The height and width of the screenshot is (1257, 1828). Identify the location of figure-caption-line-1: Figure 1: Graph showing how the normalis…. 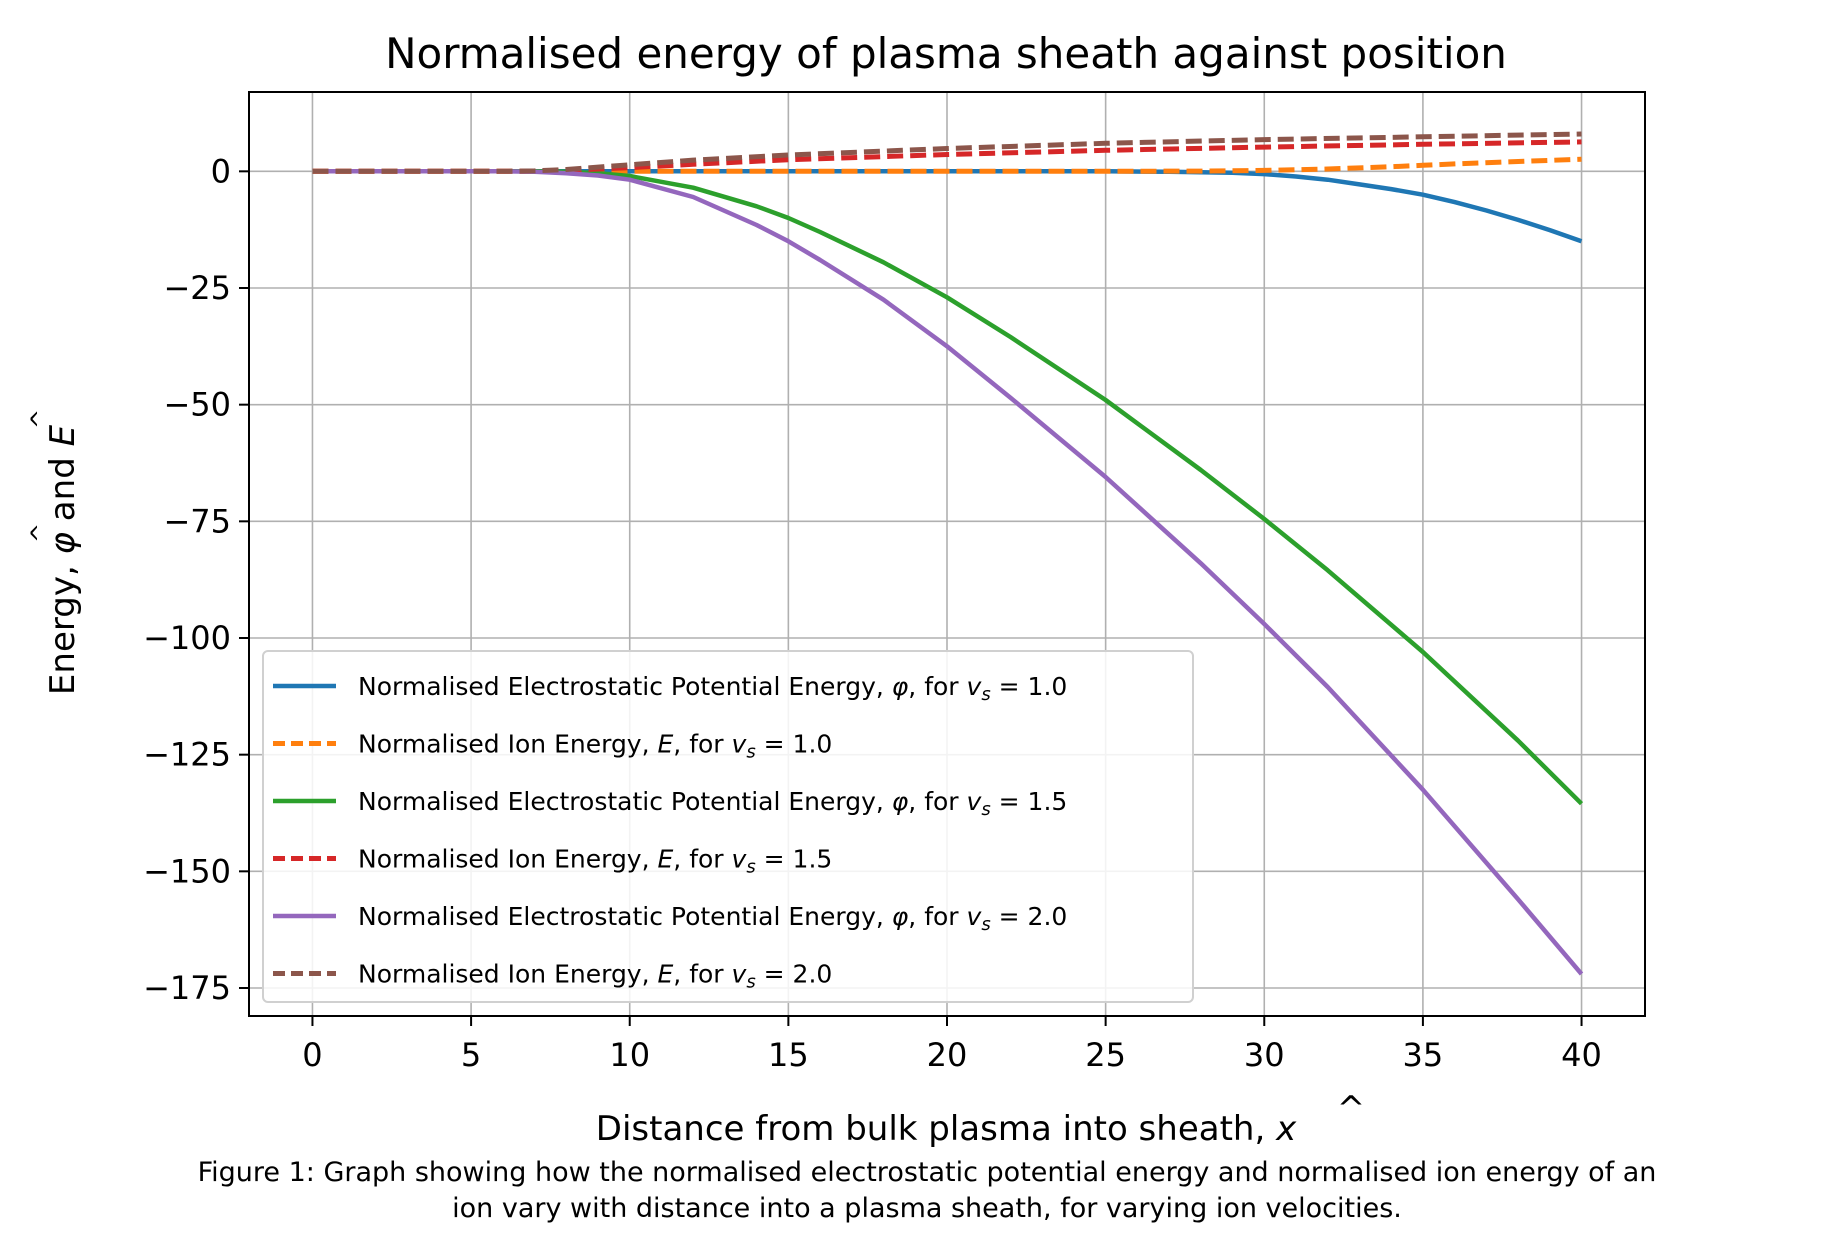
(927, 1172).